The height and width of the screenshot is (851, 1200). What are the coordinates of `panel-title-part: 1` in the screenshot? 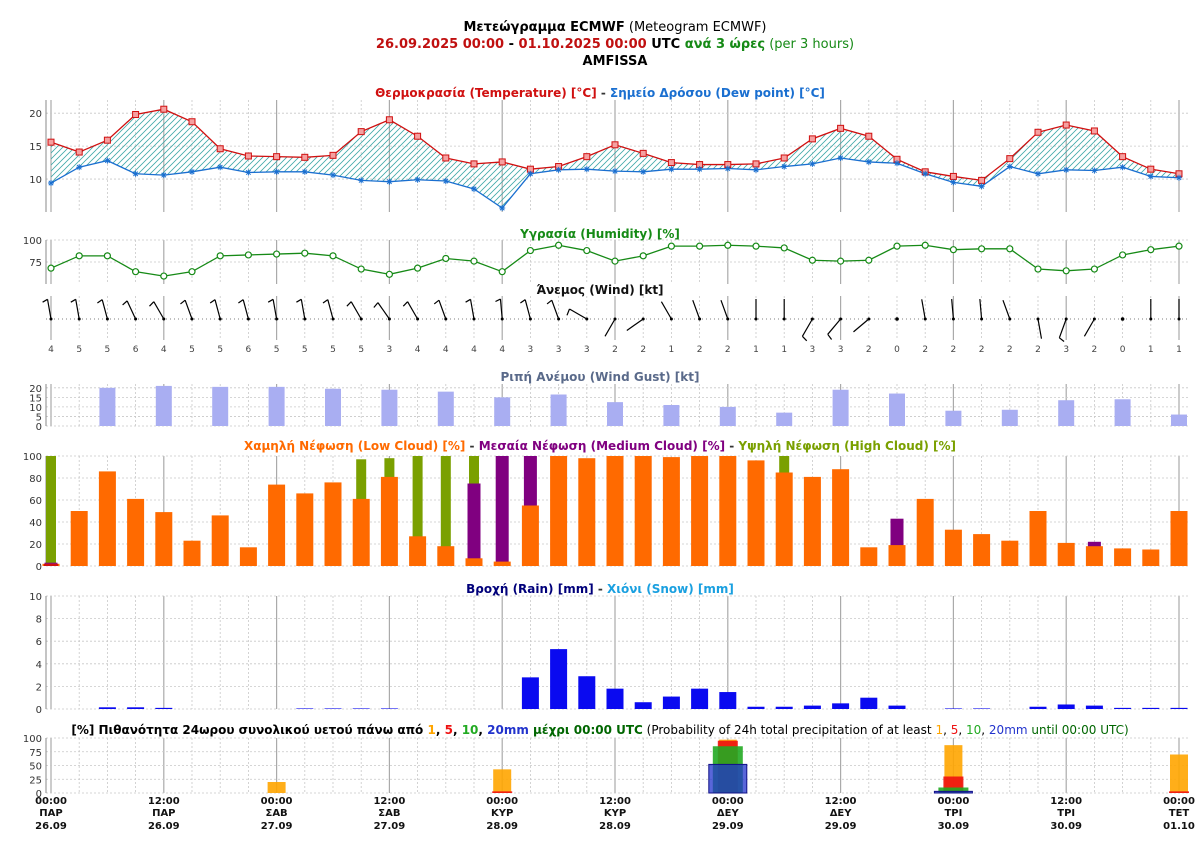 It's located at (431, 730).